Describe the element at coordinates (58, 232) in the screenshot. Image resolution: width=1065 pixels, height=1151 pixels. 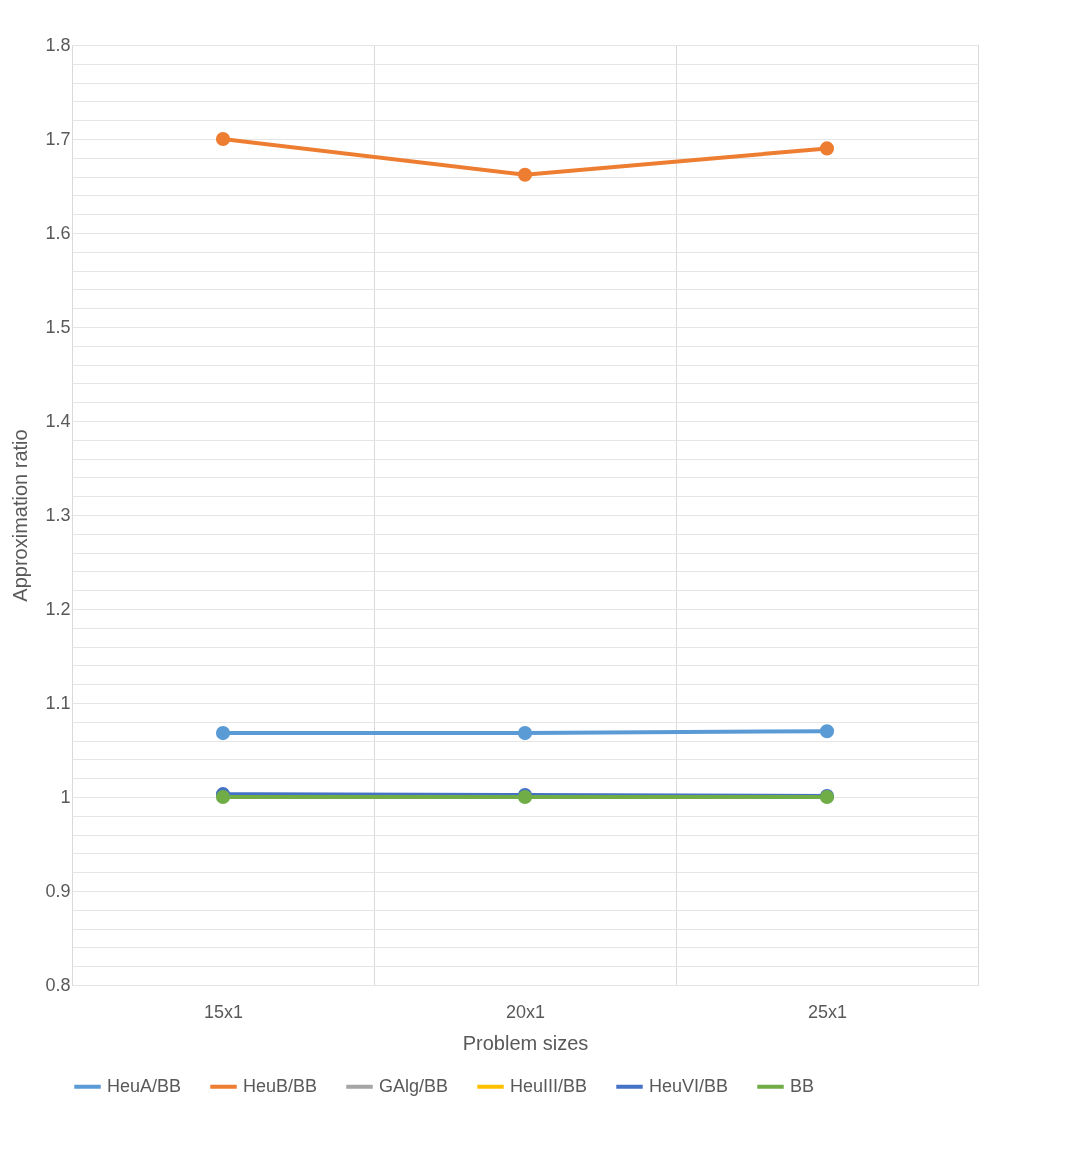
I see `y-tick-label: 1.6` at that location.